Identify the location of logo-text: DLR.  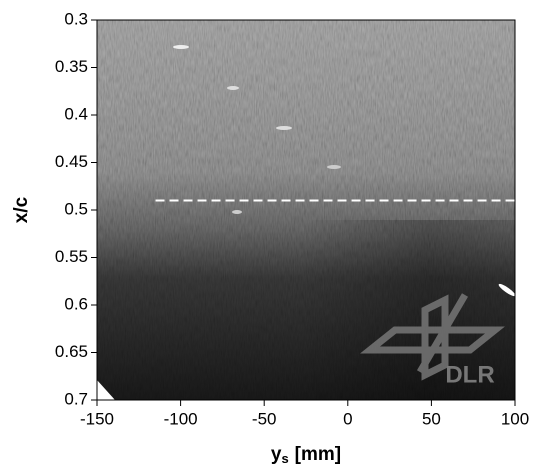
(469, 374).